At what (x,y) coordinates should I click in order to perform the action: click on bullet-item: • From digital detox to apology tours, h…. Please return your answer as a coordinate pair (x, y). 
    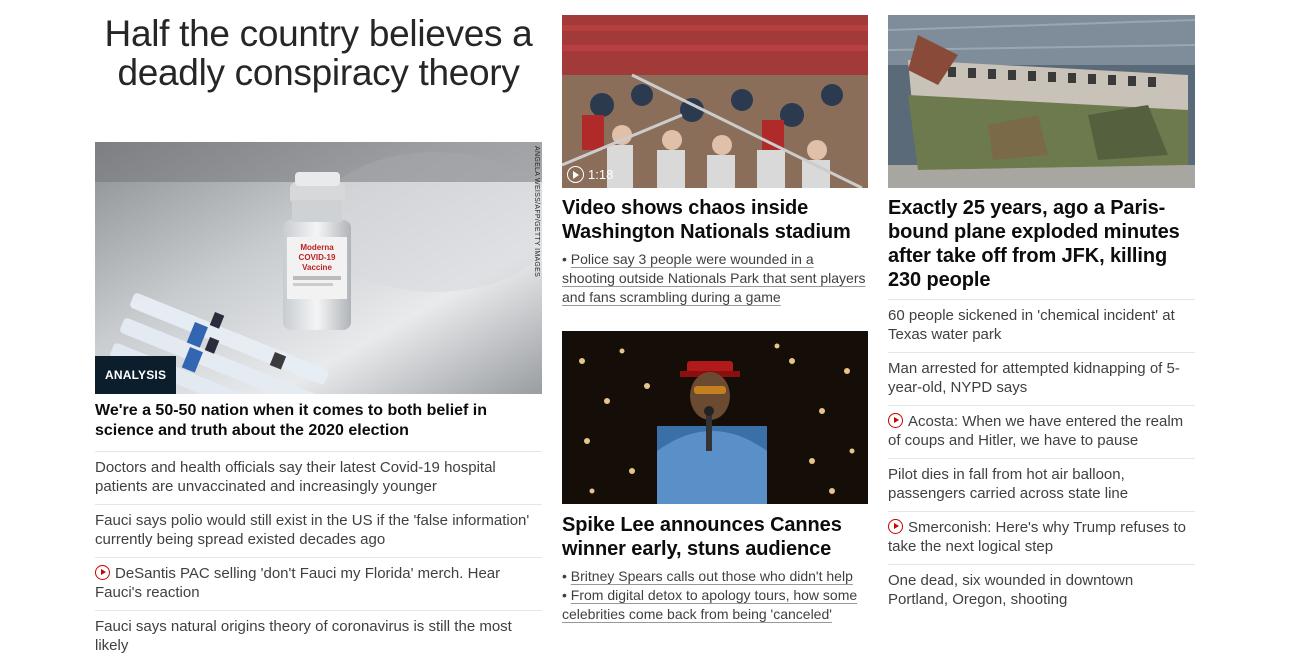
    Looking at the image, I should click on (710, 604).